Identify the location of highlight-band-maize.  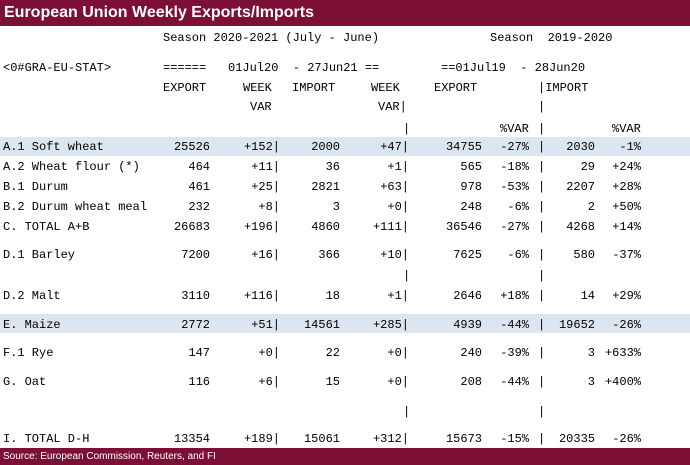
(345, 323).